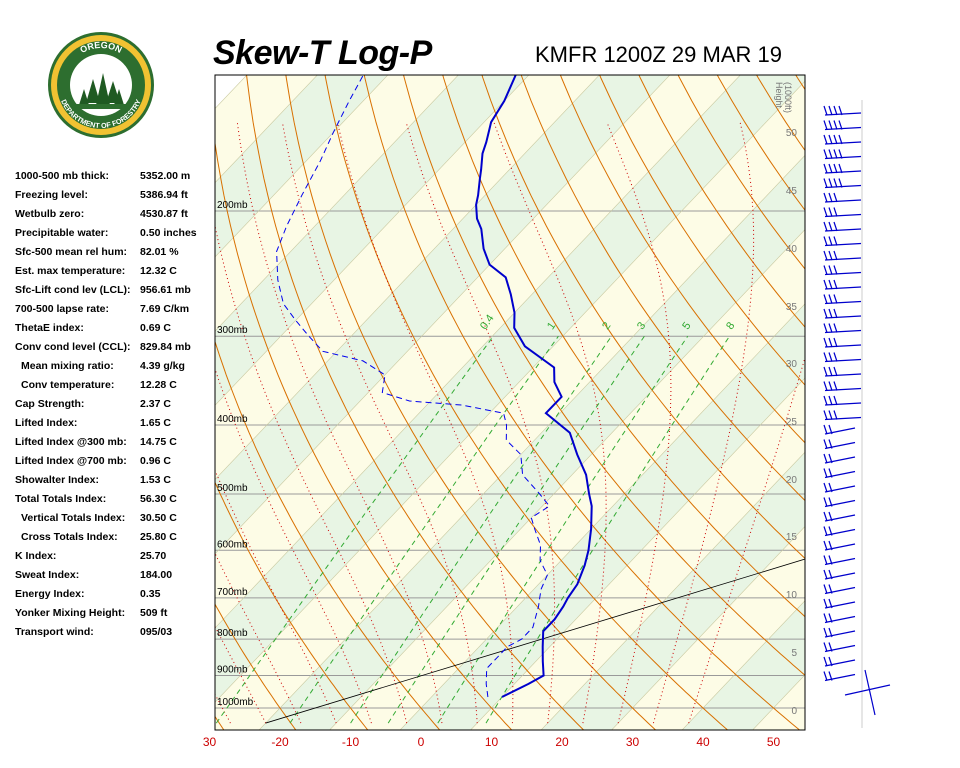  Describe the element at coordinates (115, 501) in the screenshot. I see `stat-row: Total Totals Index: 56.30 C` at that location.